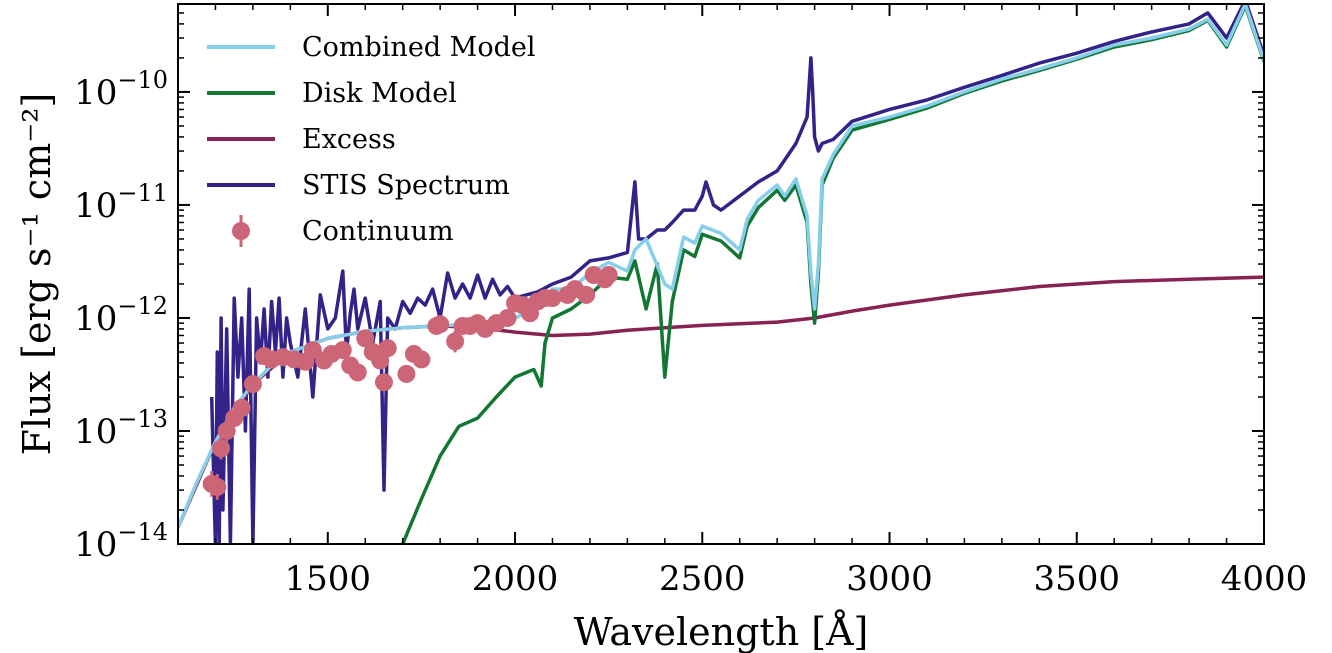 This screenshot has height=653, width=1332. What do you see at coordinates (418, 47) in the screenshot?
I see `legend-label: Combined Model` at bounding box center [418, 47].